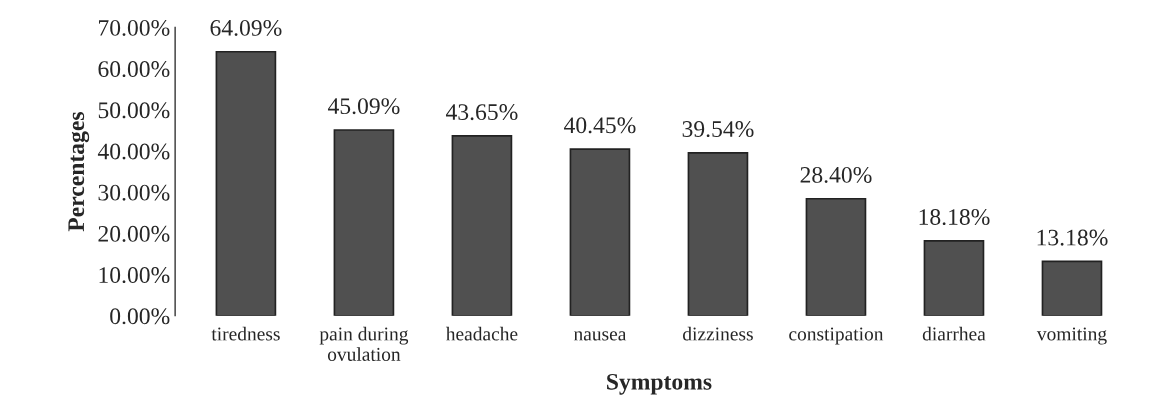 This screenshot has height=409, width=1152. I want to click on y-tick-label: 20.00%, so click(134, 233).